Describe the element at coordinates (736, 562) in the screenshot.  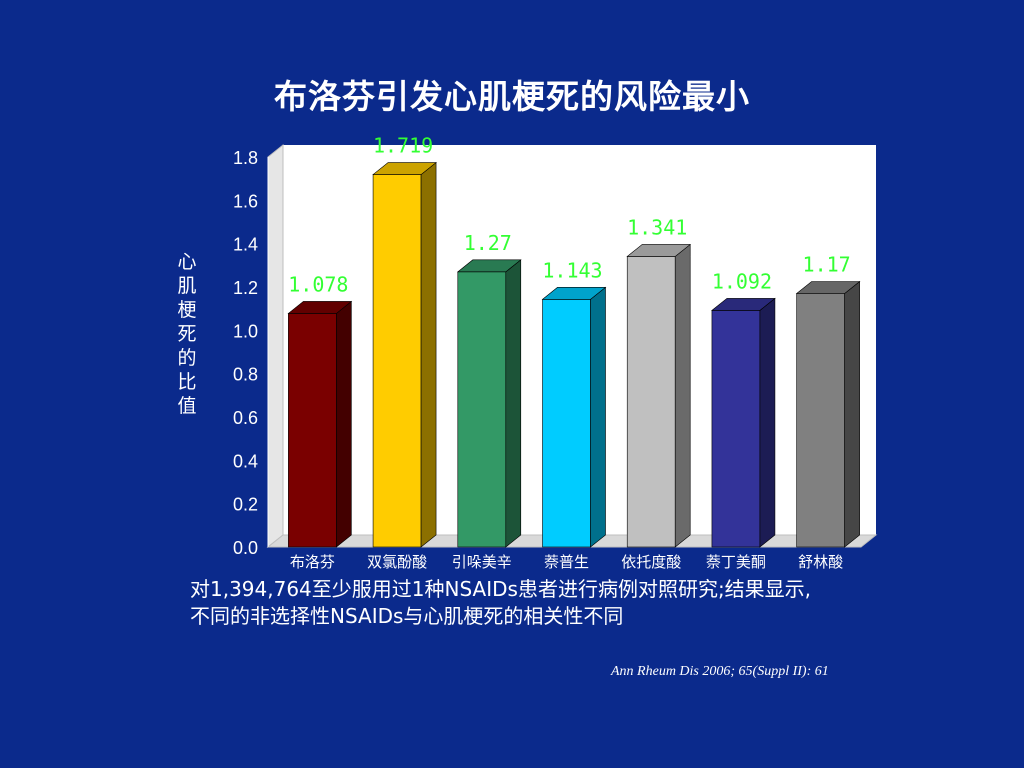
I see `x-tick-label: 萘丁美酮` at that location.